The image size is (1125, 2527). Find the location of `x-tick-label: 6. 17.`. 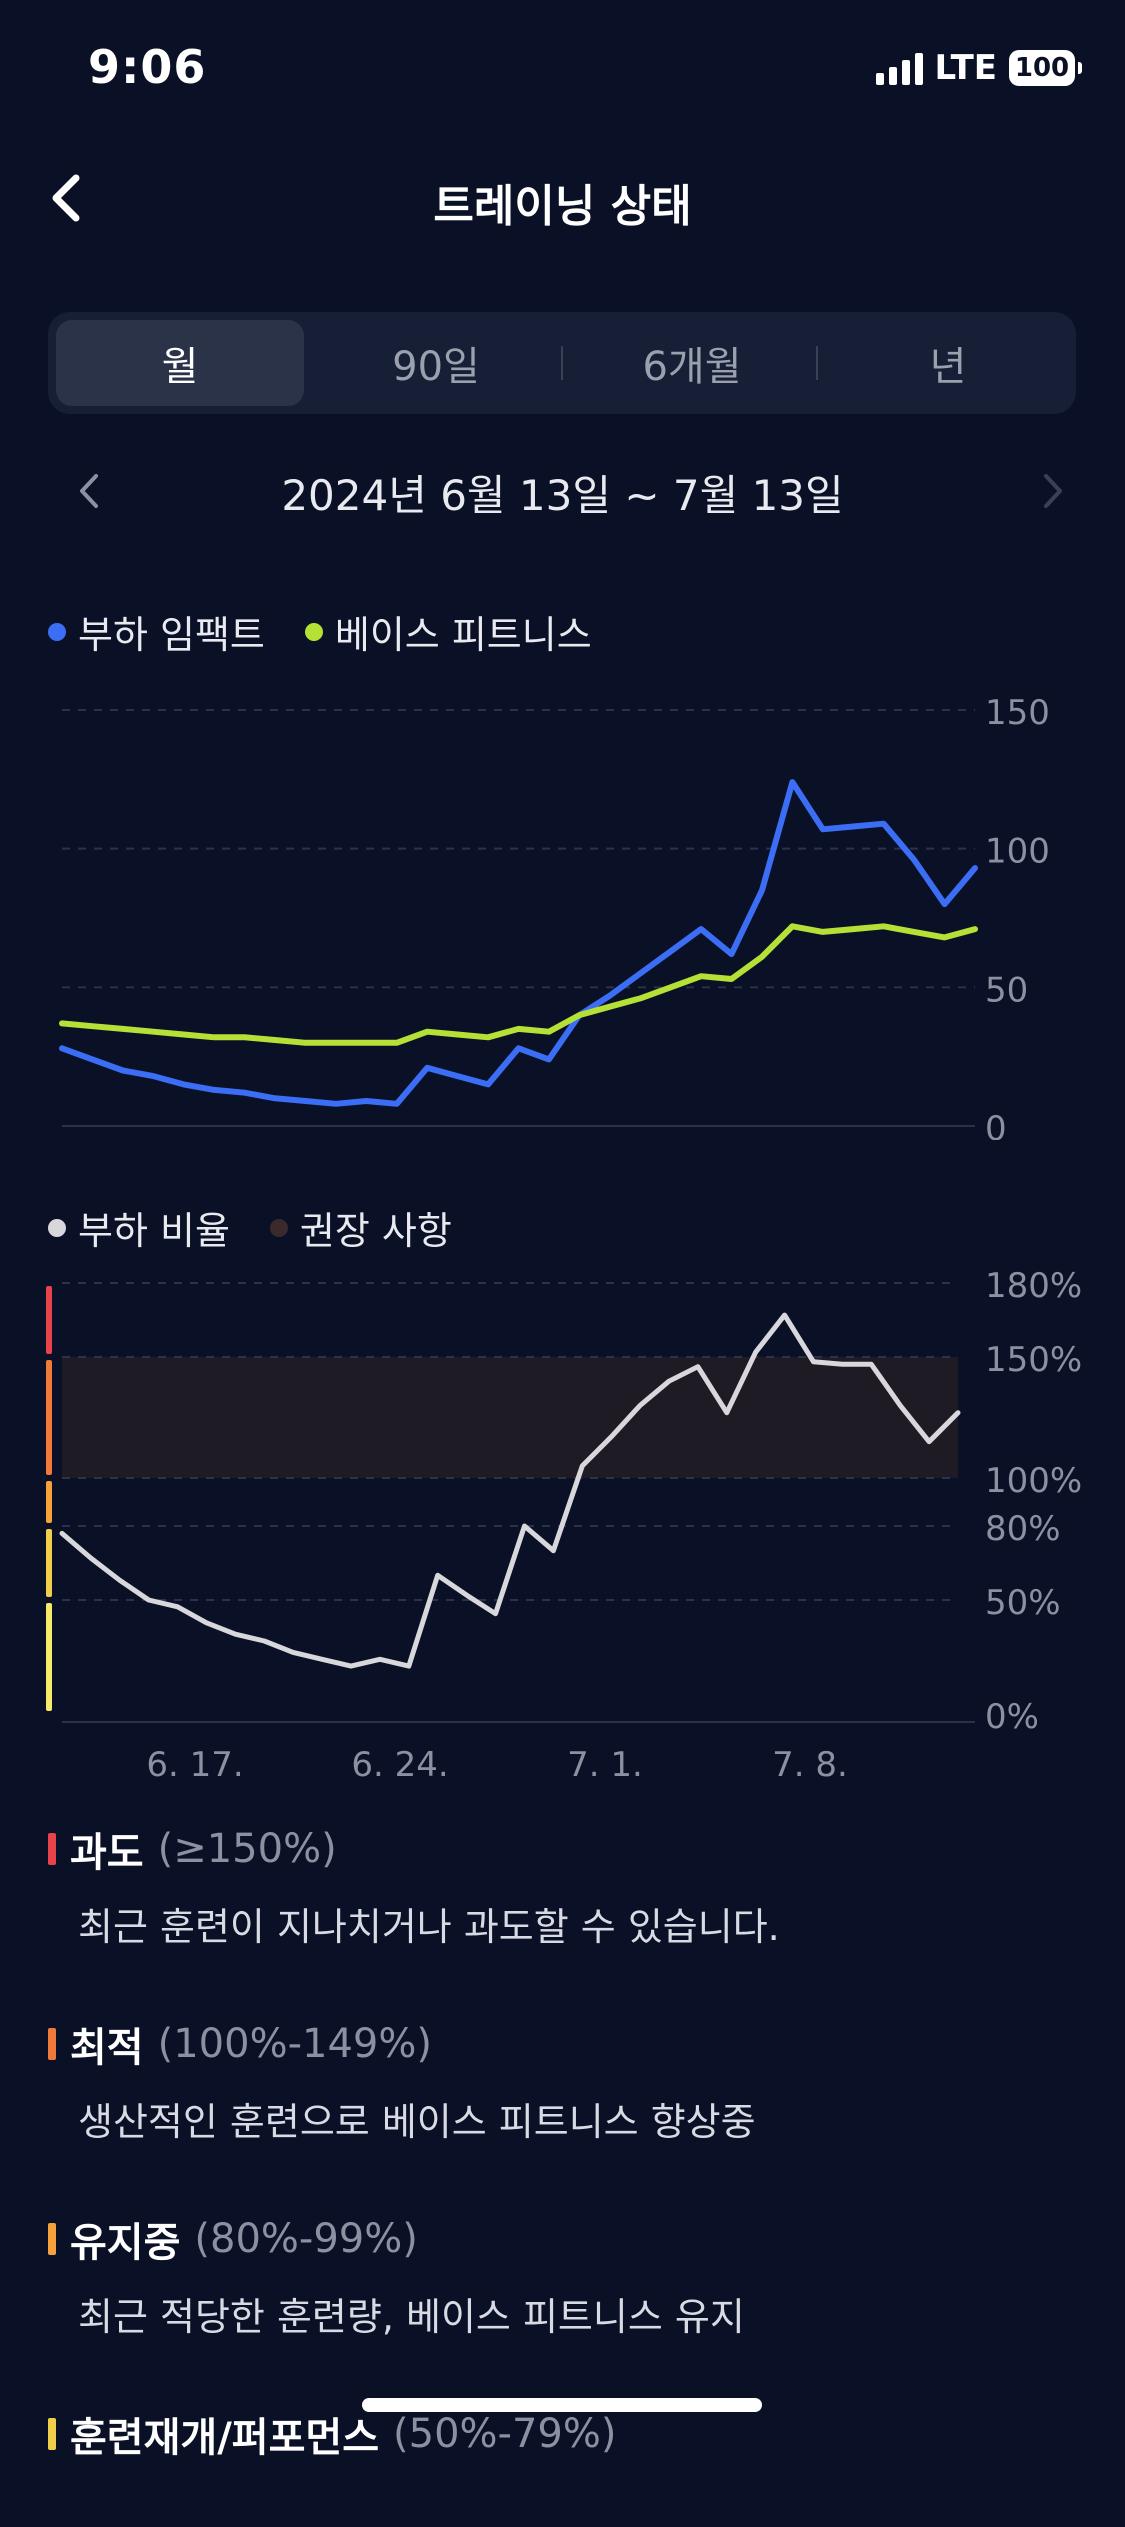

x-tick-label: 6. 17. is located at coordinates (194, 1765).